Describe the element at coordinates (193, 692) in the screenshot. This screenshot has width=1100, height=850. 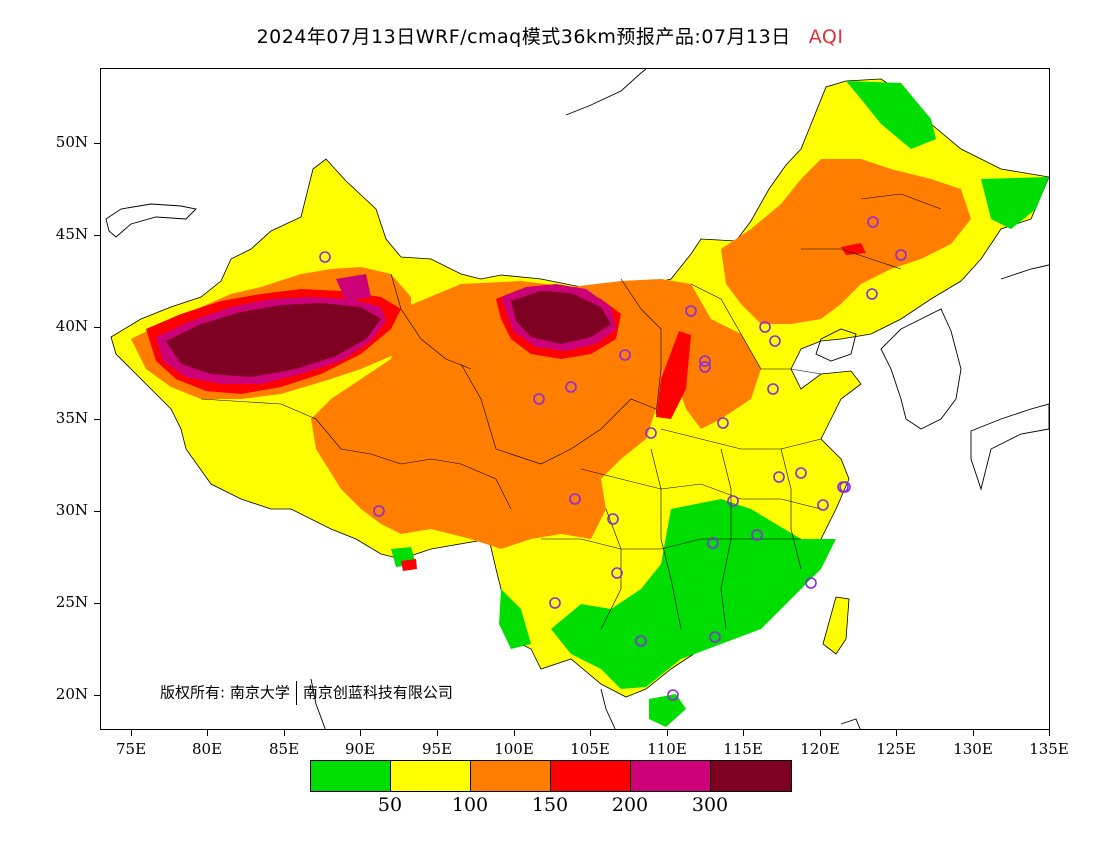
I see `copyright-label: 版权所有:` at that location.